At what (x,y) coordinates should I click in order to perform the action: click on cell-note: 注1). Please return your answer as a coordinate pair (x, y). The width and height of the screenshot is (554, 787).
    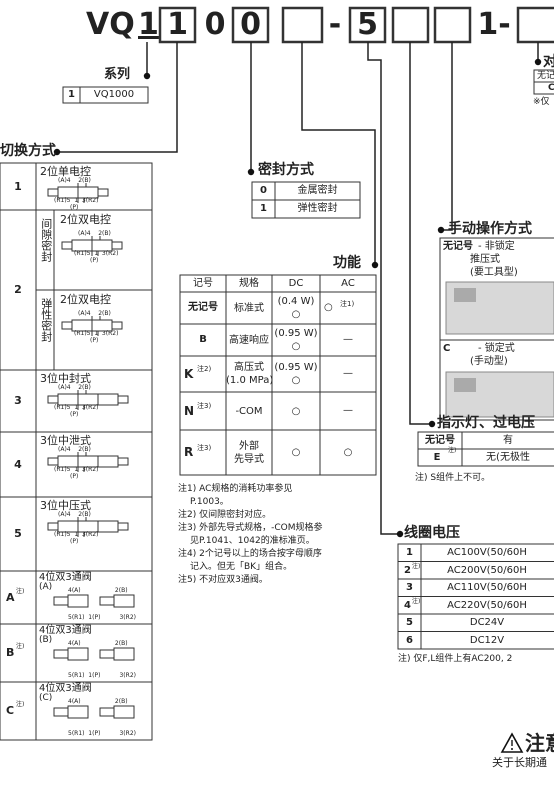
    Looking at the image, I should click on (347, 304).